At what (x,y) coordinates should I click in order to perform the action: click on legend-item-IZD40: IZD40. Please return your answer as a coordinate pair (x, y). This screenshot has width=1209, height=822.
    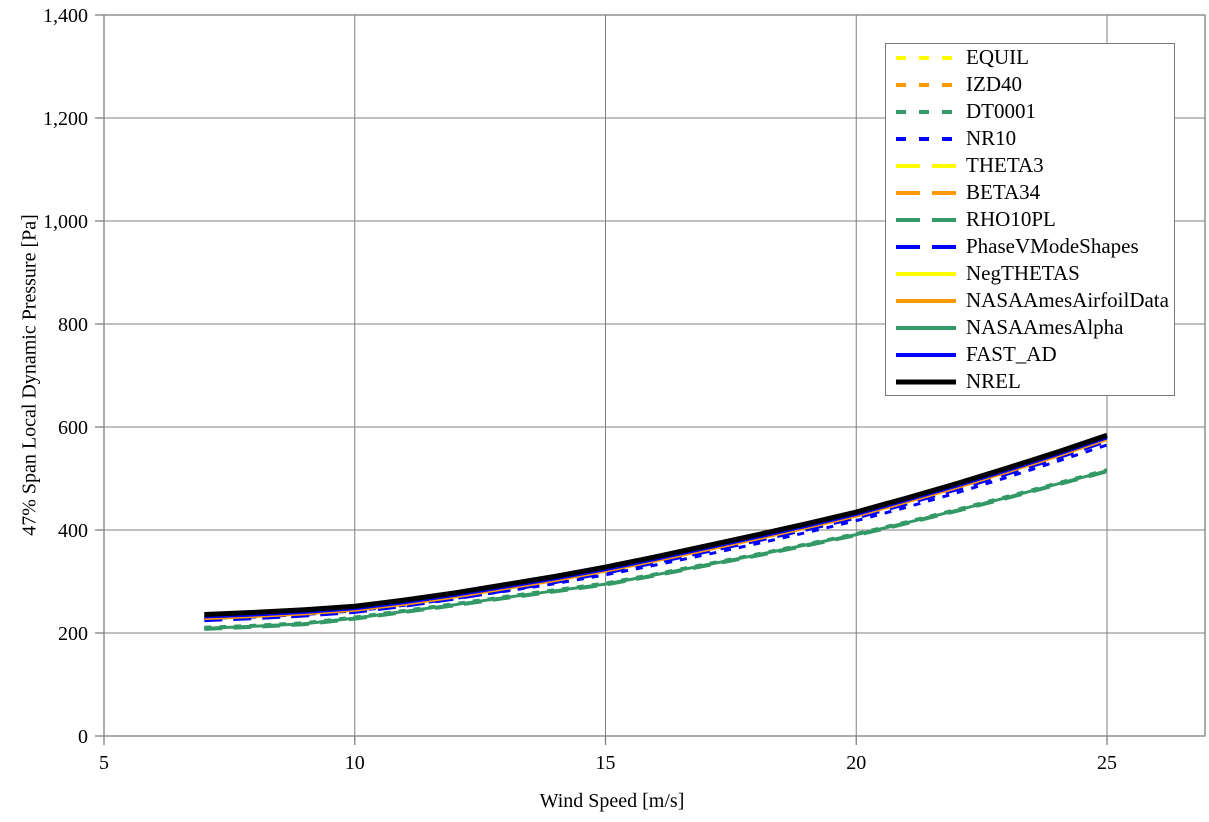
    Looking at the image, I should click on (1030, 84).